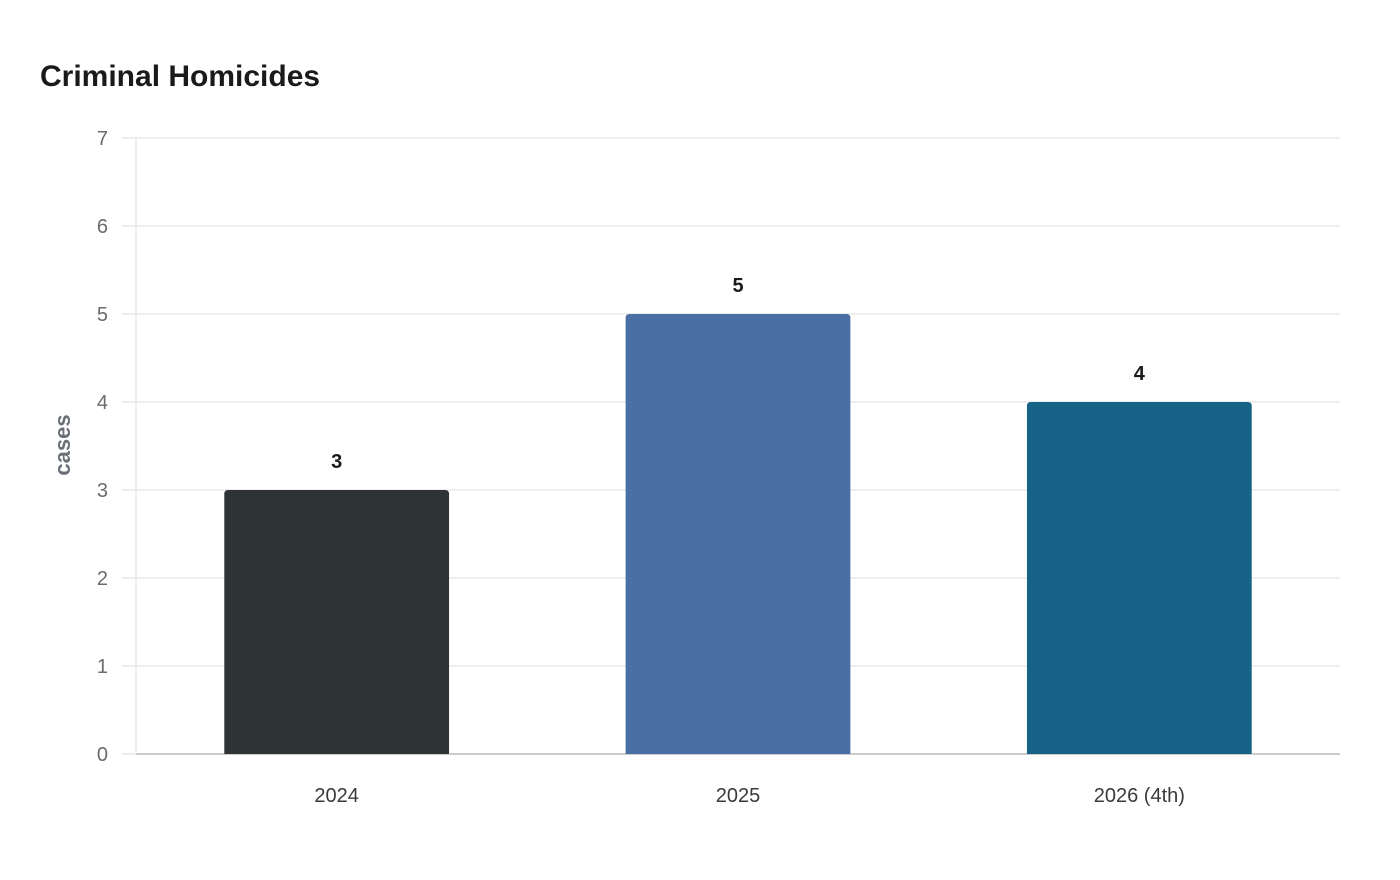  What do you see at coordinates (102, 491) in the screenshot?
I see `y-tick-label: 3` at bounding box center [102, 491].